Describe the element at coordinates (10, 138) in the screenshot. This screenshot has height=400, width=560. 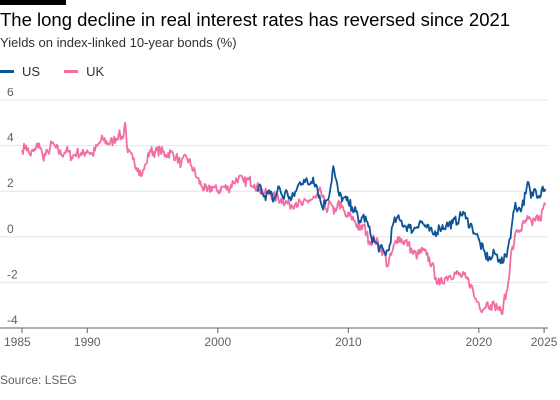
I see `y-tick-label: 4` at that location.